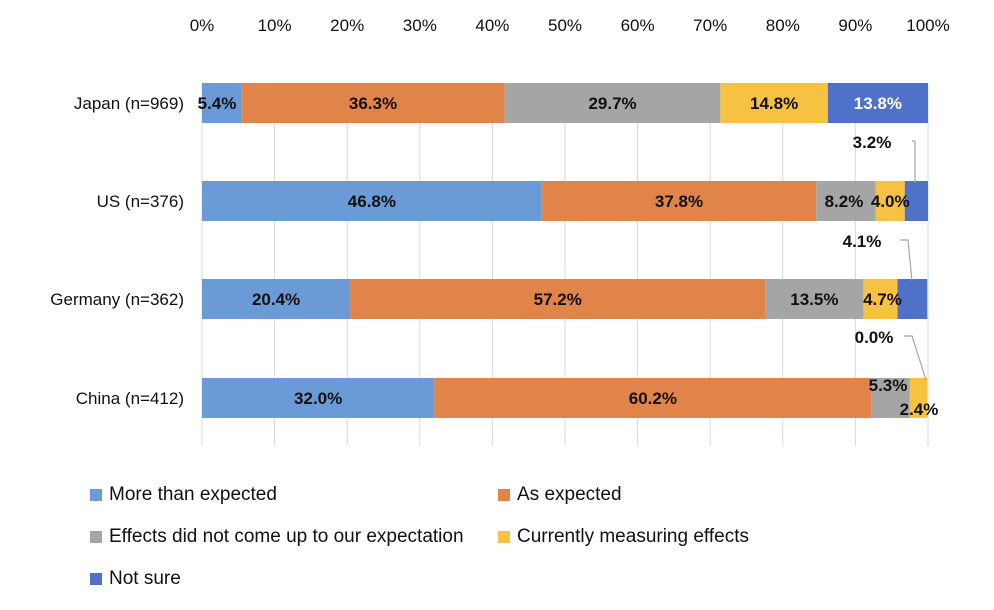 The height and width of the screenshot is (610, 994). I want to click on data-label: 57.2%, so click(558, 299).